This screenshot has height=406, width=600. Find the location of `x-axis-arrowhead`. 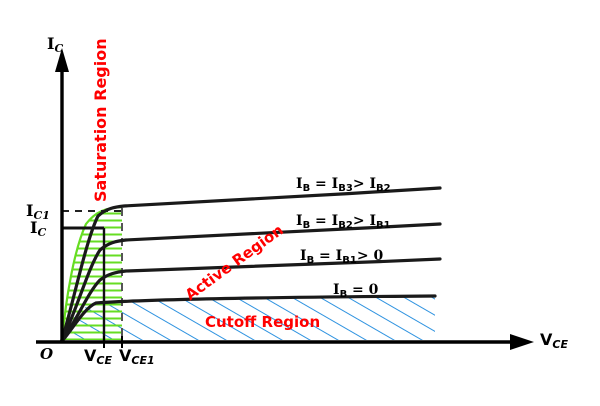

x-axis-arrowhead is located at coordinates (522, 342).